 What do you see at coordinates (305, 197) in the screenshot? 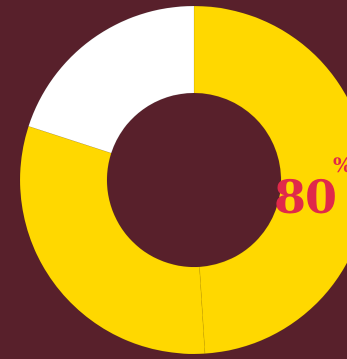
I see `percentage-value: 80` at bounding box center [305, 197].